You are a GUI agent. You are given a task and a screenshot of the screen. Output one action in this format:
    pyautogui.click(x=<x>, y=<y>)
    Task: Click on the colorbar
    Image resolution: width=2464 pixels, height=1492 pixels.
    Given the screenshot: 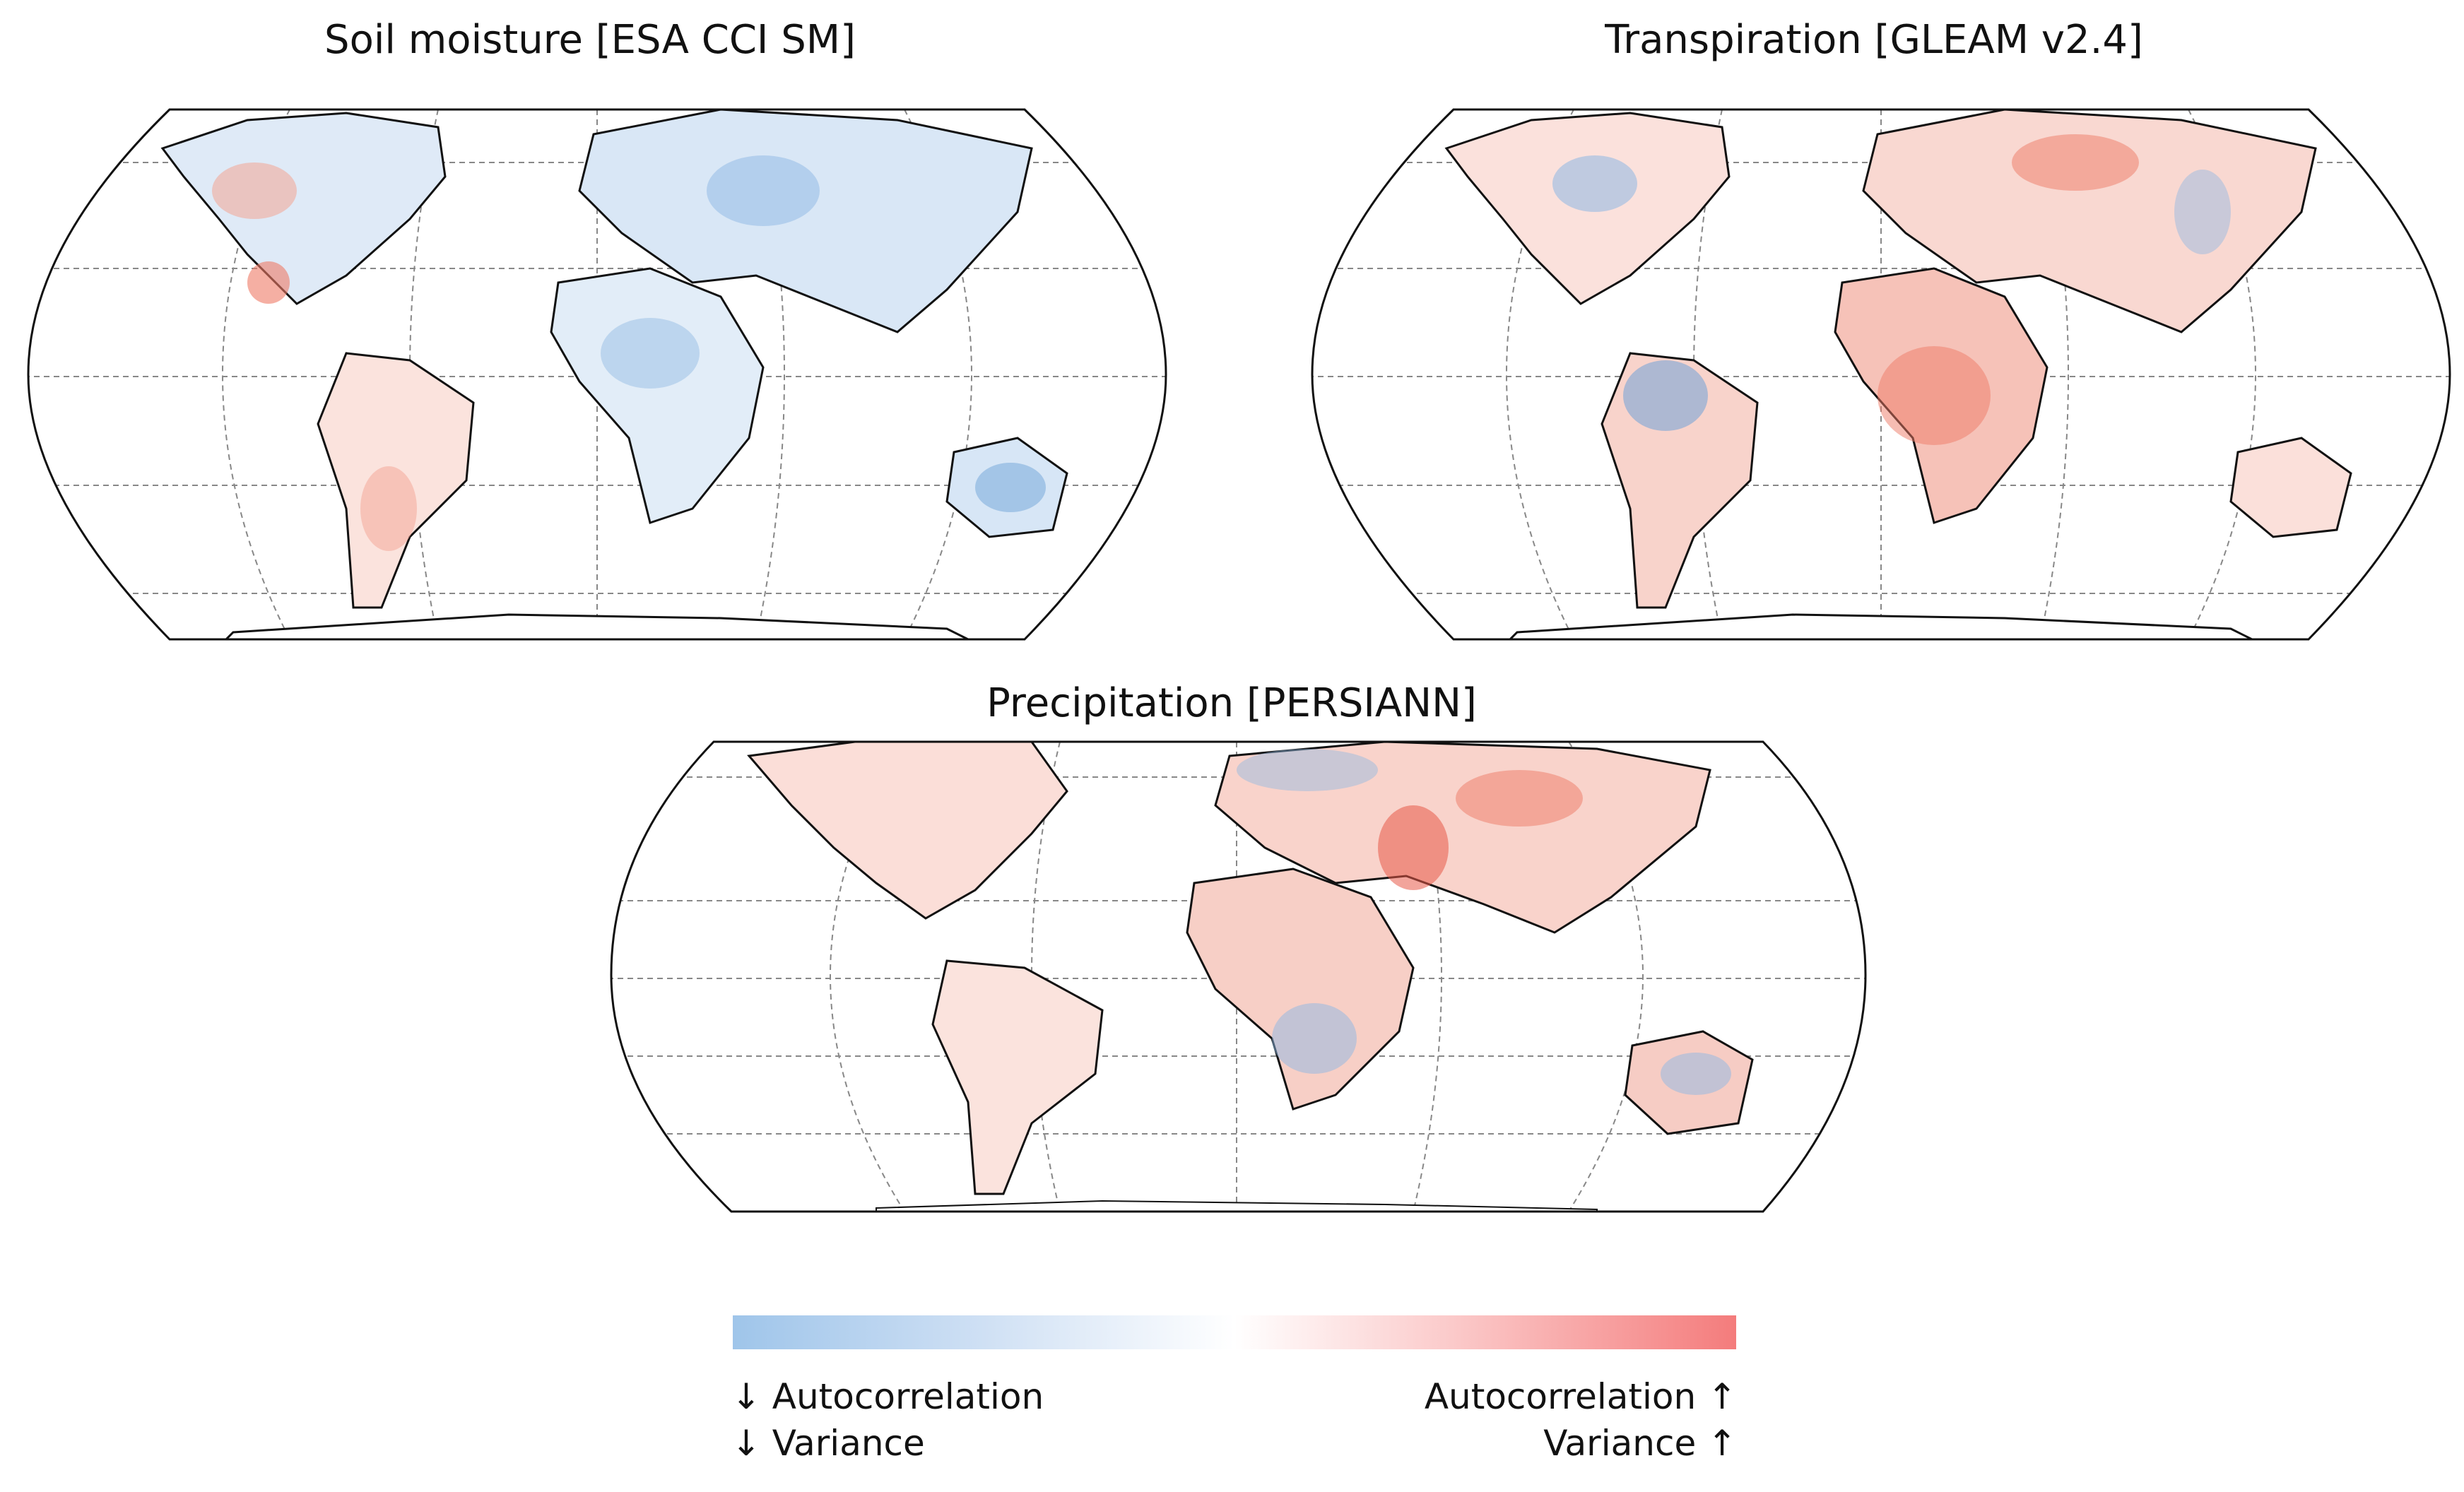 What is the action you would take?
    pyautogui.click(x=1234, y=1332)
    